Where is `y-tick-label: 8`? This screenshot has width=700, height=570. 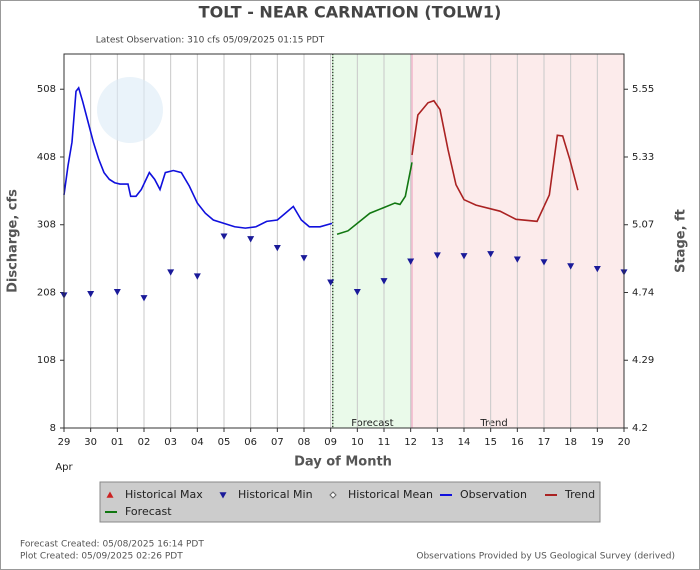
y-tick-label: 8 is located at coordinates (53, 428).